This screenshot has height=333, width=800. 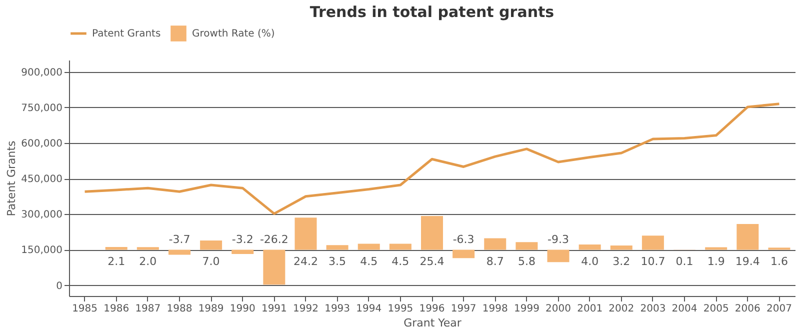 I want to click on y-tick-label: 600,000, so click(x=41, y=144).